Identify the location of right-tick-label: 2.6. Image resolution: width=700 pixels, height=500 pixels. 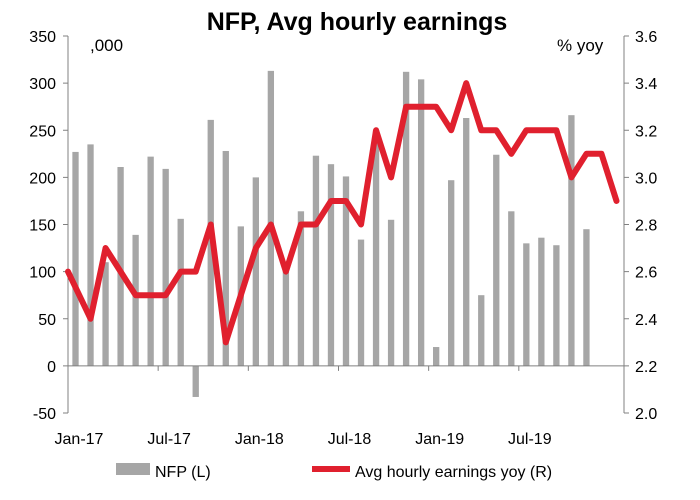
(646, 273).